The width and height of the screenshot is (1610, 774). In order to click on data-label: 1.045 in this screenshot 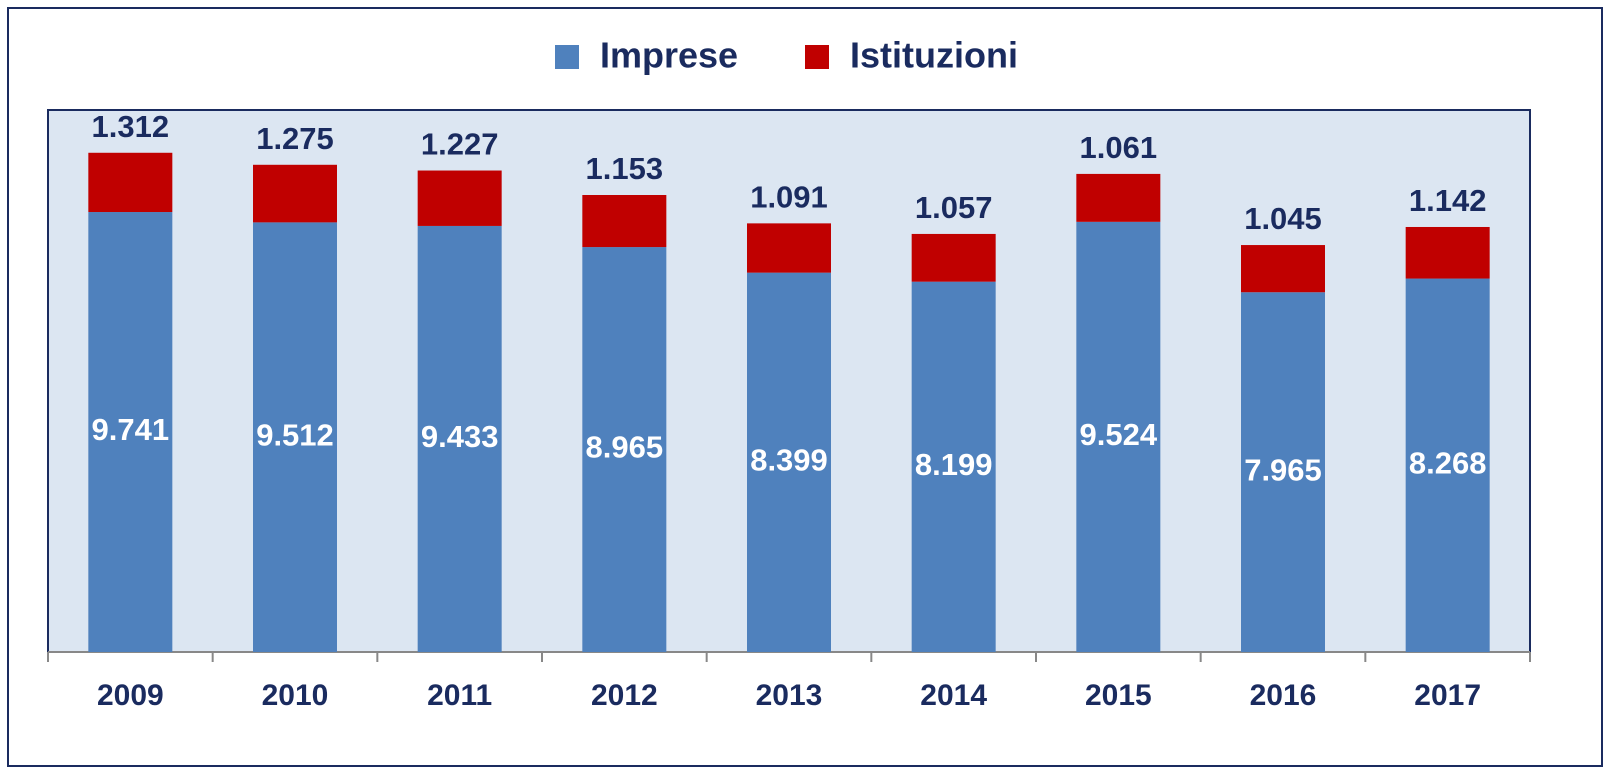, I will do `click(1283, 218)`.